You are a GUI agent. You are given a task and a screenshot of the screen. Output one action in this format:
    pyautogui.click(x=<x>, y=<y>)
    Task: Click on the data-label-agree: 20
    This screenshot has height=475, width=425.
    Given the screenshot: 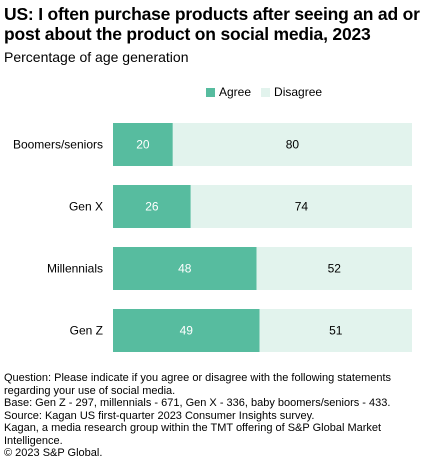 What is the action you would take?
    pyautogui.click(x=143, y=145)
    